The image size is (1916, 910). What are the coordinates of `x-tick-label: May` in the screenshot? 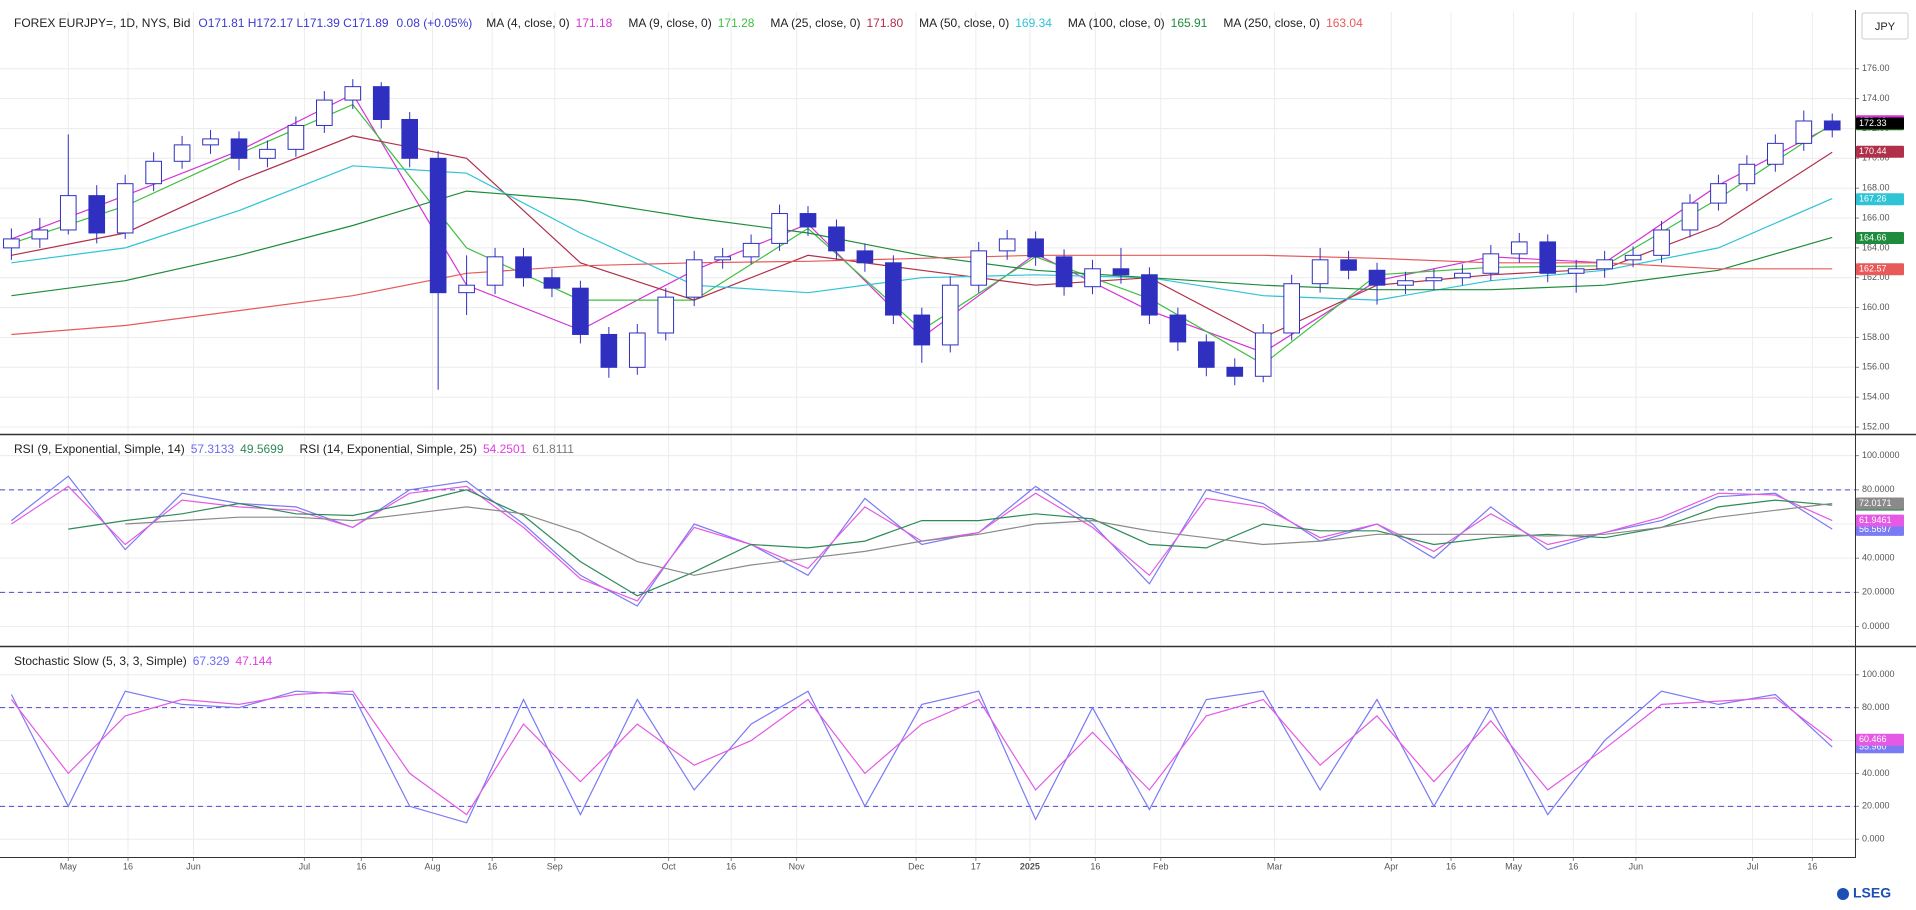 It's located at (69, 866).